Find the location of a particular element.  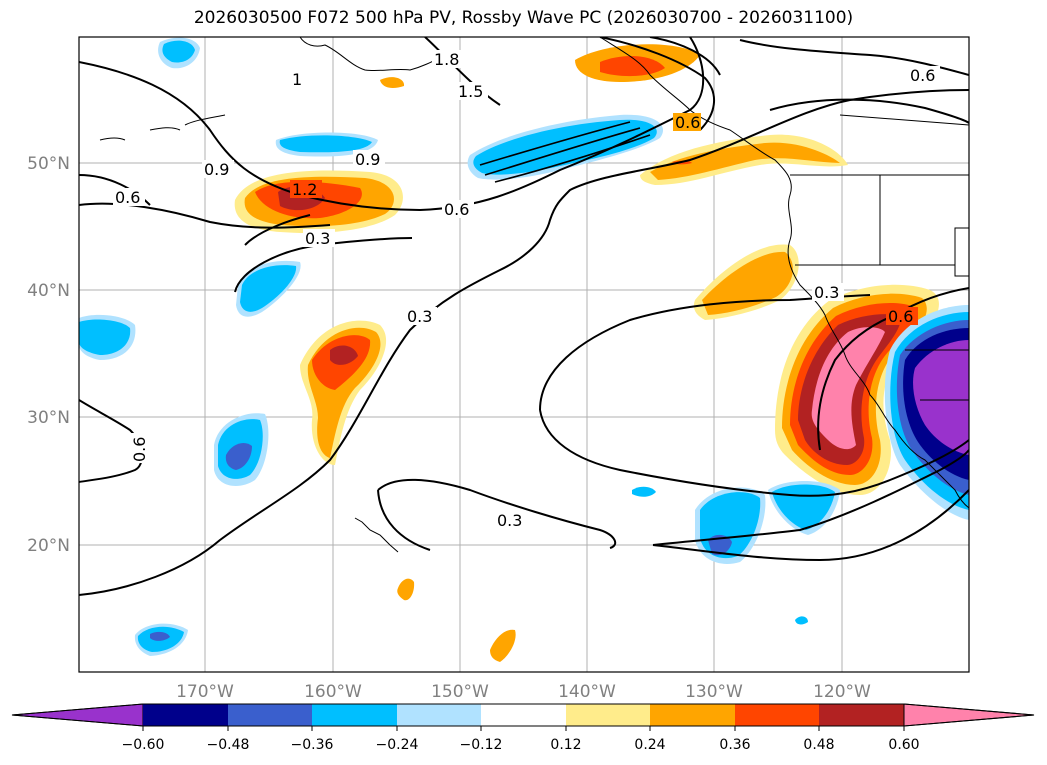

lon-label-120w: 120°W is located at coordinates (842, 692).